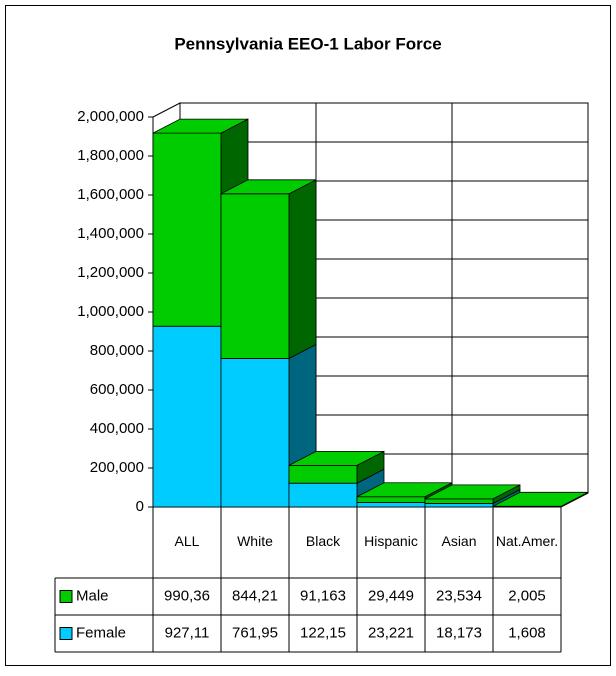 The height and width of the screenshot is (676, 616). Describe the element at coordinates (527, 632) in the screenshot. I see `data-label: 1,608` at that location.